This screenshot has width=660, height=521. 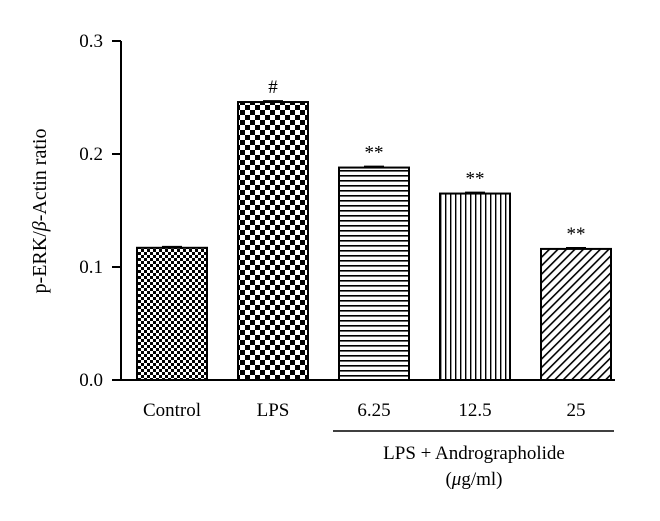 What do you see at coordinates (273, 241) in the screenshot?
I see `bar-LPS` at bounding box center [273, 241].